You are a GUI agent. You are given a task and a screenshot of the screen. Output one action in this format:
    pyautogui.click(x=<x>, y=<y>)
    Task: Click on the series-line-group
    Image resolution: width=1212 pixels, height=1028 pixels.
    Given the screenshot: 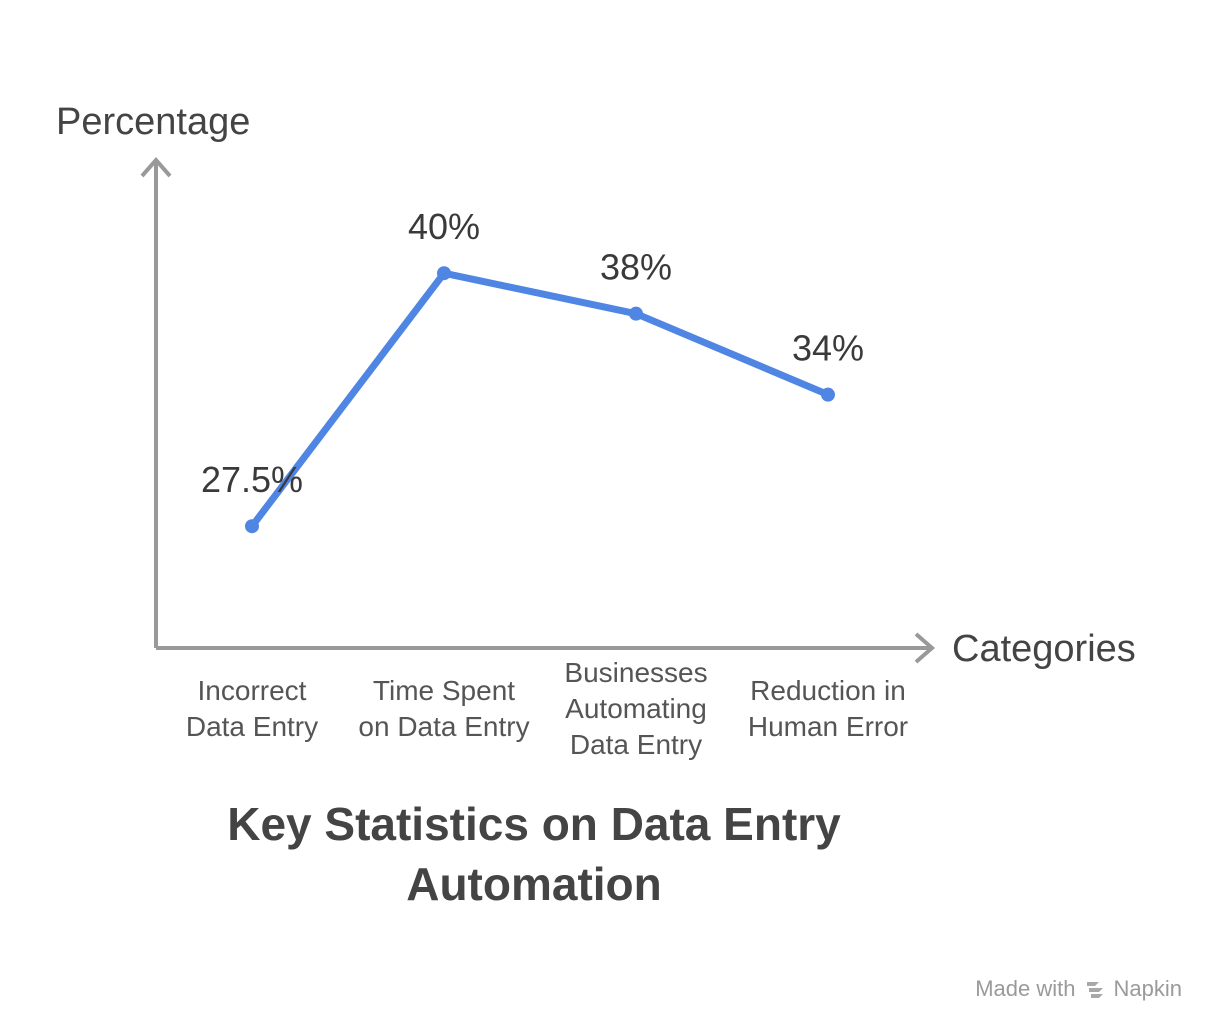 What is the action you would take?
    pyautogui.click(x=540, y=400)
    